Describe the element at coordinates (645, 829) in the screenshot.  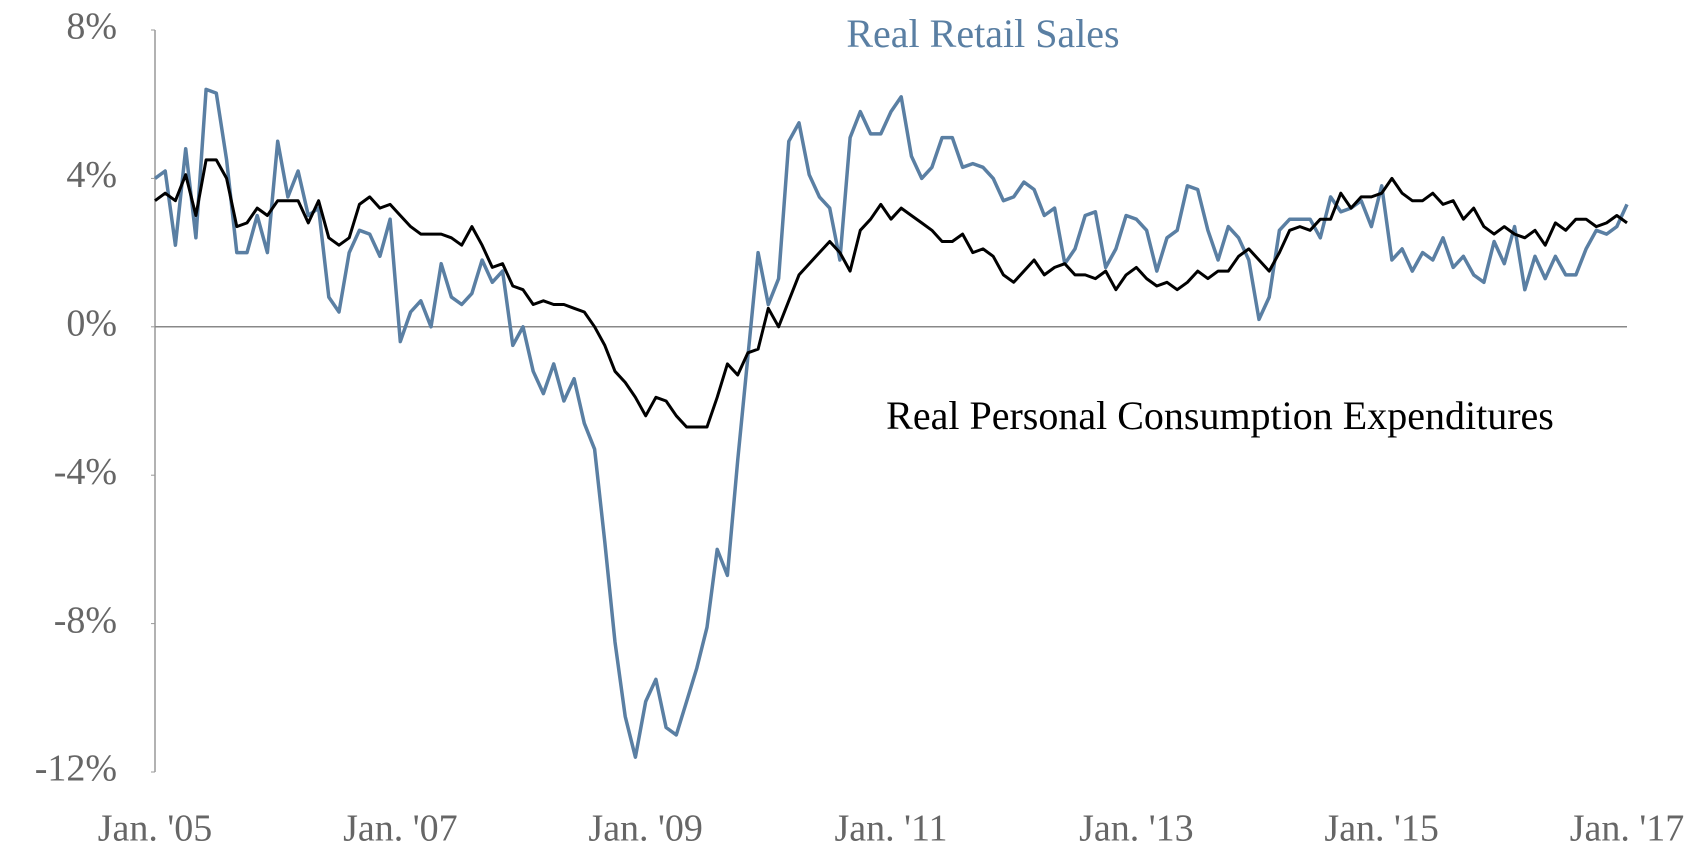
I see `x-tick-label: Jan. '09` at that location.